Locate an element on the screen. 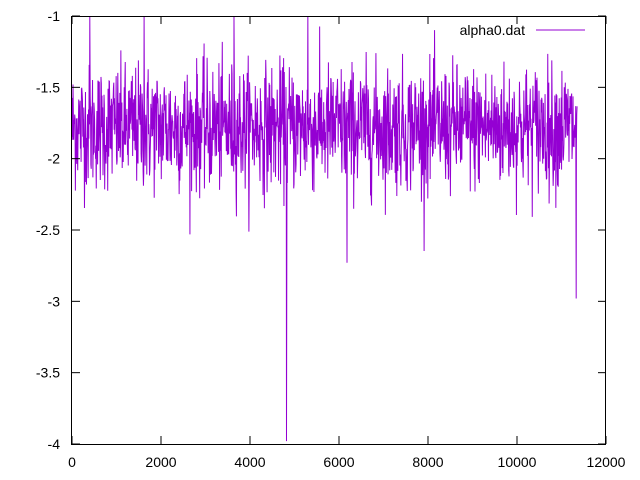 The width and height of the screenshot is (640, 480). x-tick-label: 8000 is located at coordinates (427, 462).